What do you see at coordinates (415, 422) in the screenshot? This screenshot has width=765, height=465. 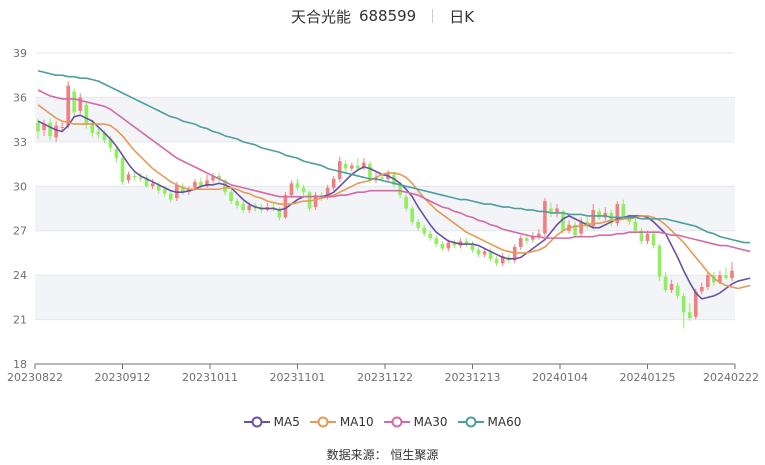 I see `legend-item-ma30: MA30` at bounding box center [415, 422].